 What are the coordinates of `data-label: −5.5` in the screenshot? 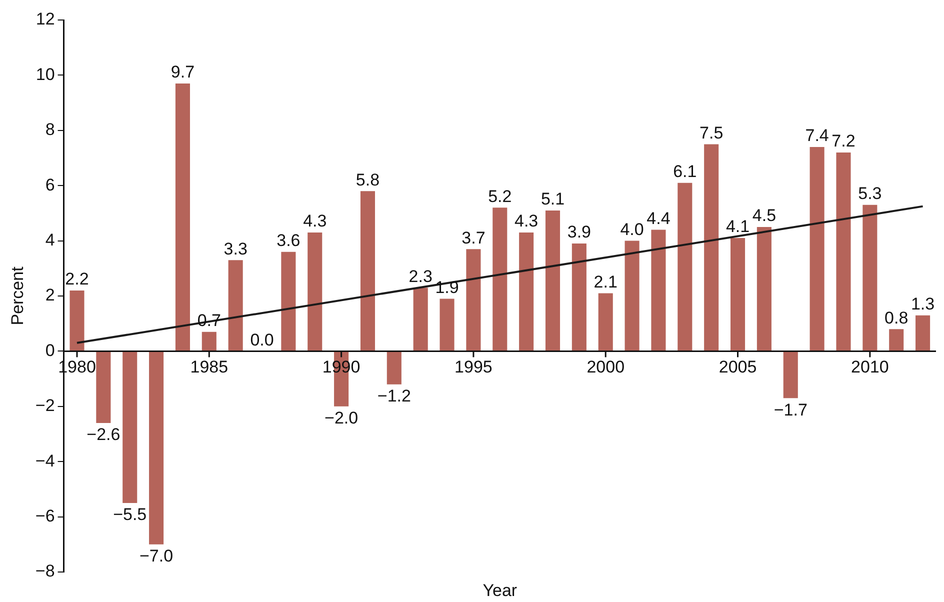 It's located at (130, 514).